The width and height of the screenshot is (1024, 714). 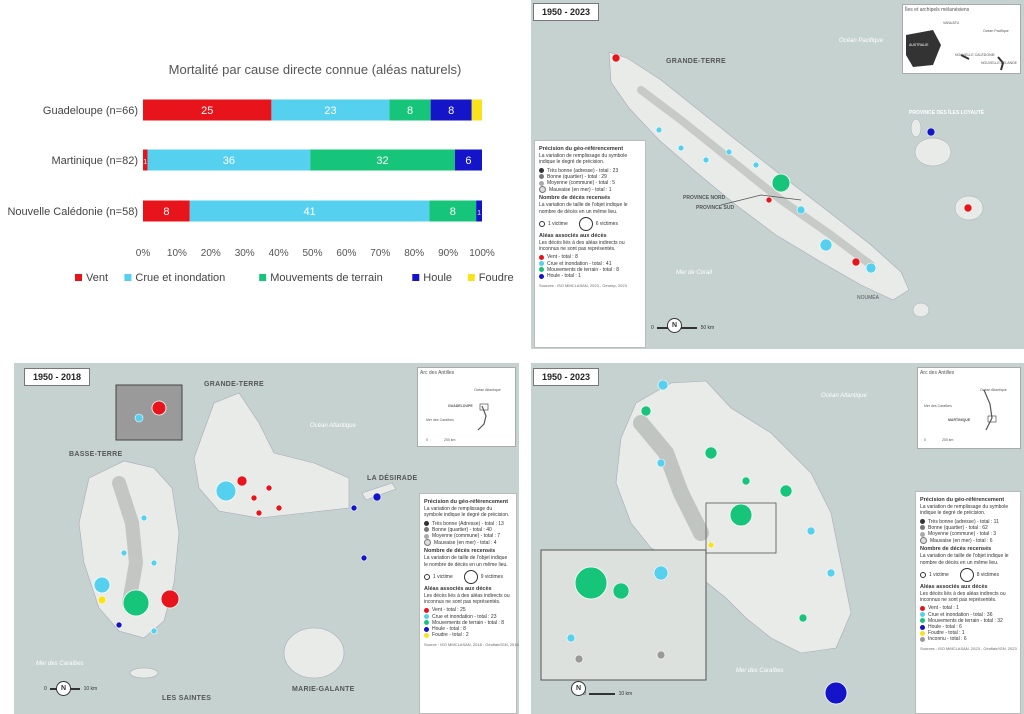 I want to click on legend-size-row: 1 victime 9 victimes, so click(x=468, y=576).